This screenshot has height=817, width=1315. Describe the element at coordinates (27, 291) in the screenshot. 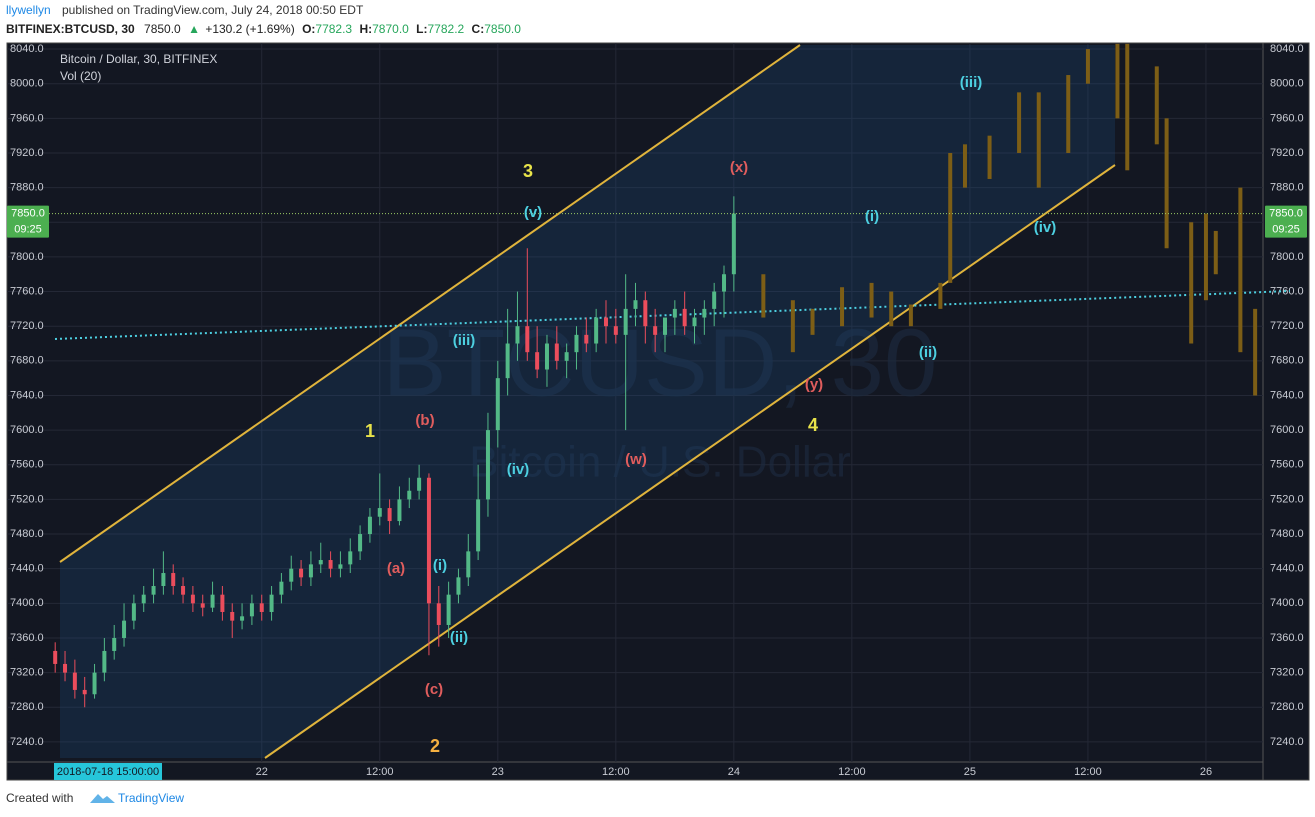

I see `y-tick-label-left: 7760.0` at that location.